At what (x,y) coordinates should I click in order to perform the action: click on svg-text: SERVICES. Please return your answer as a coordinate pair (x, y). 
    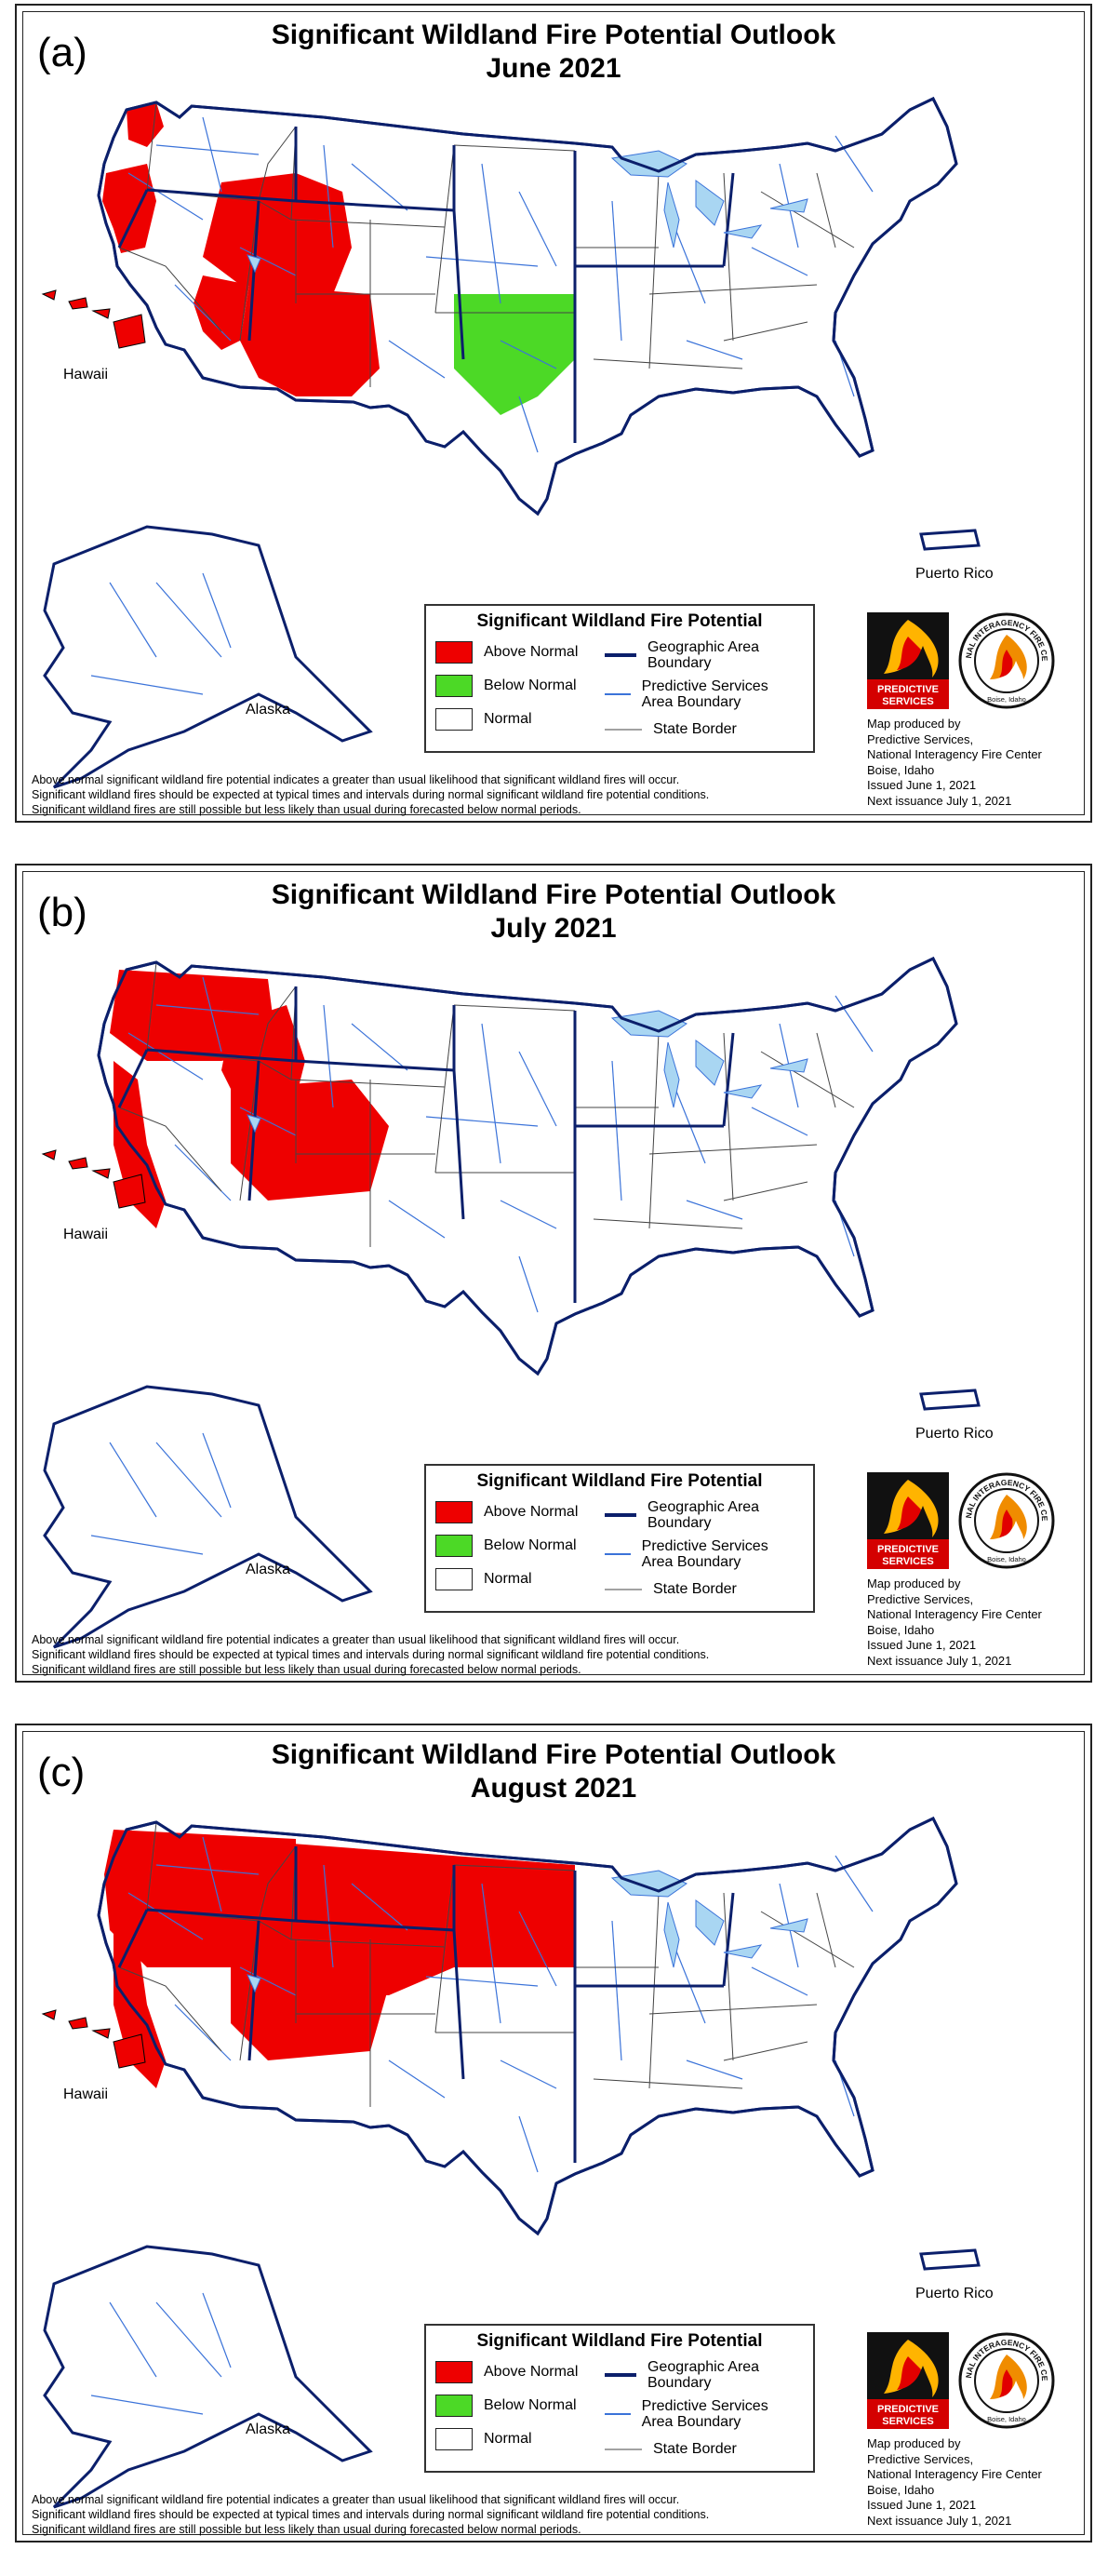
    Looking at the image, I should click on (907, 701).